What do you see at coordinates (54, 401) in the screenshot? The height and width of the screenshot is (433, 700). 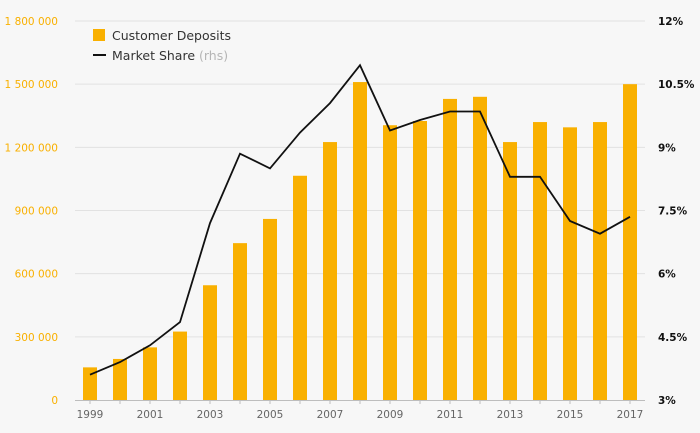 I see `left-tick-label: 0` at bounding box center [54, 401].